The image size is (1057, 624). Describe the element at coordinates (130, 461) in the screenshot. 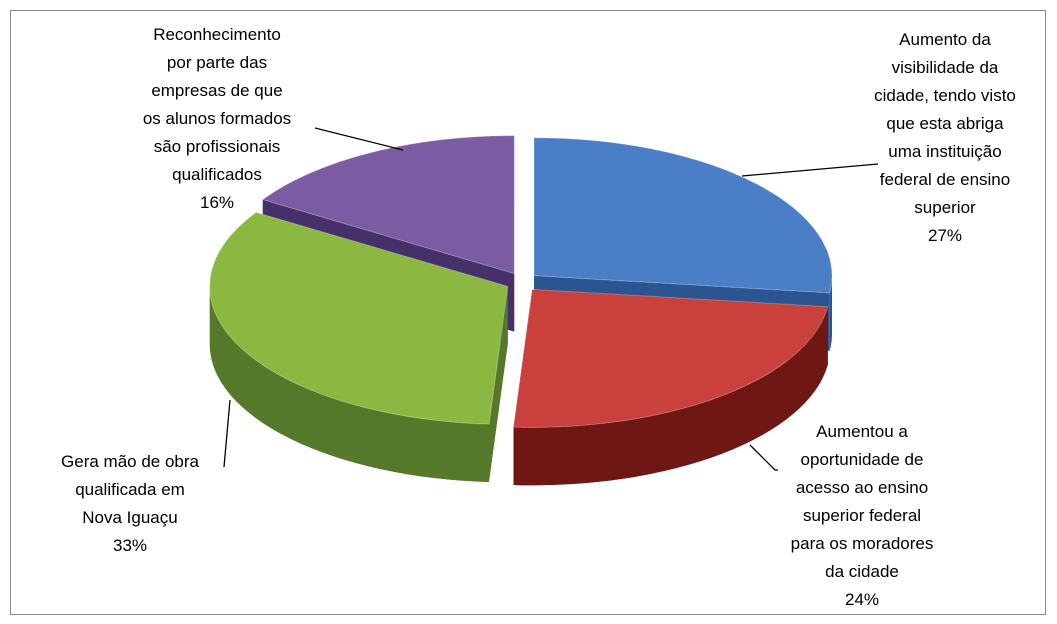

I see `label-line: Gera mão de obra` at that location.